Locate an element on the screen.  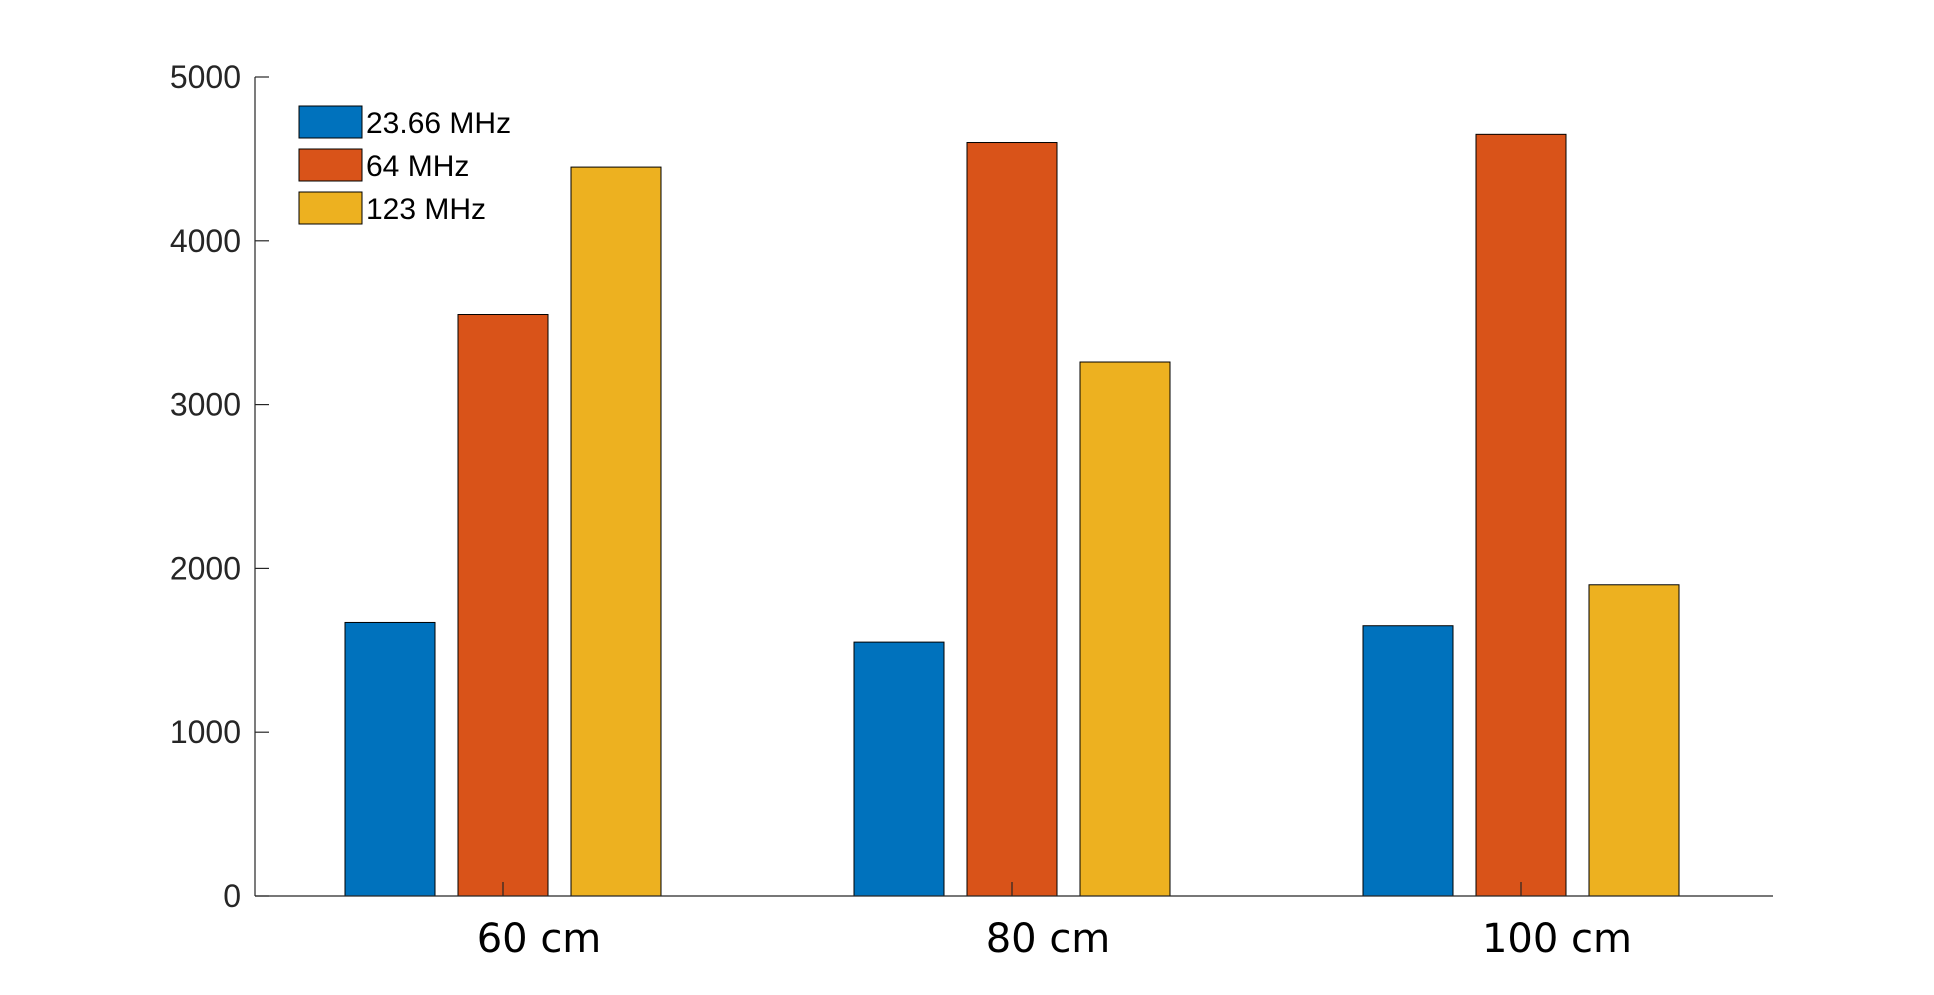
y-tick-label: 4000 is located at coordinates (205, 241).